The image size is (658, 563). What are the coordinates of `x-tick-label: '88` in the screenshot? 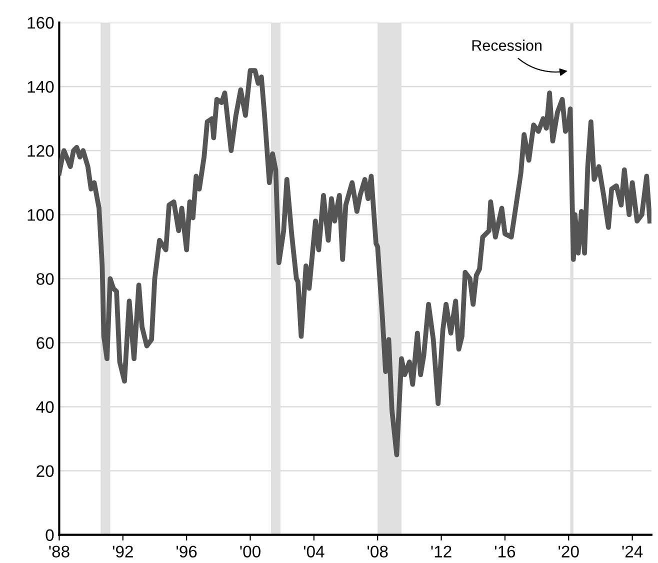 It's located at (59, 552).